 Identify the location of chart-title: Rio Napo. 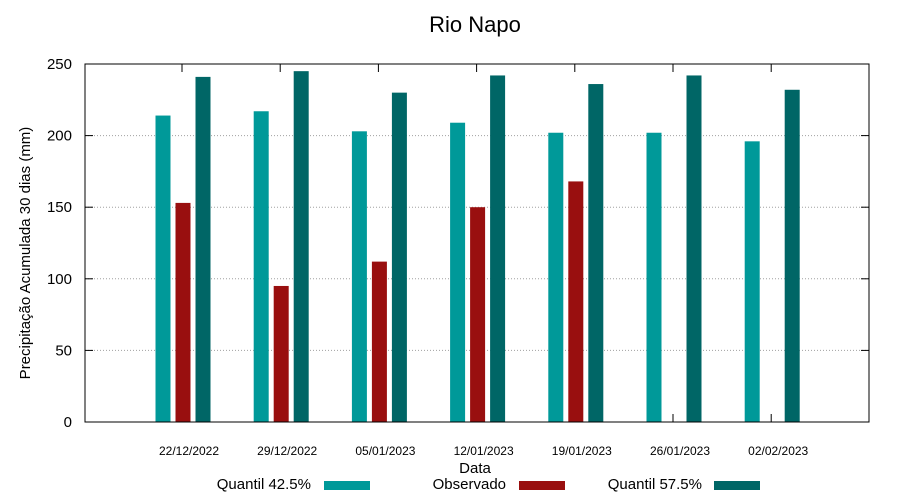
(475, 24).